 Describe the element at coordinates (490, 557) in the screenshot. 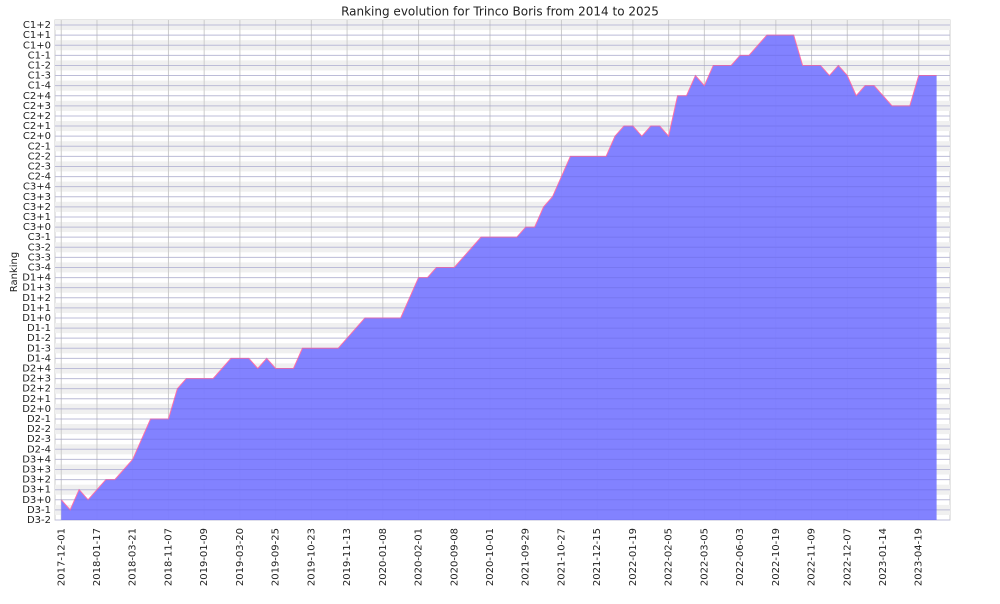

I see `x-tick-label: 2020-10-01` at that location.